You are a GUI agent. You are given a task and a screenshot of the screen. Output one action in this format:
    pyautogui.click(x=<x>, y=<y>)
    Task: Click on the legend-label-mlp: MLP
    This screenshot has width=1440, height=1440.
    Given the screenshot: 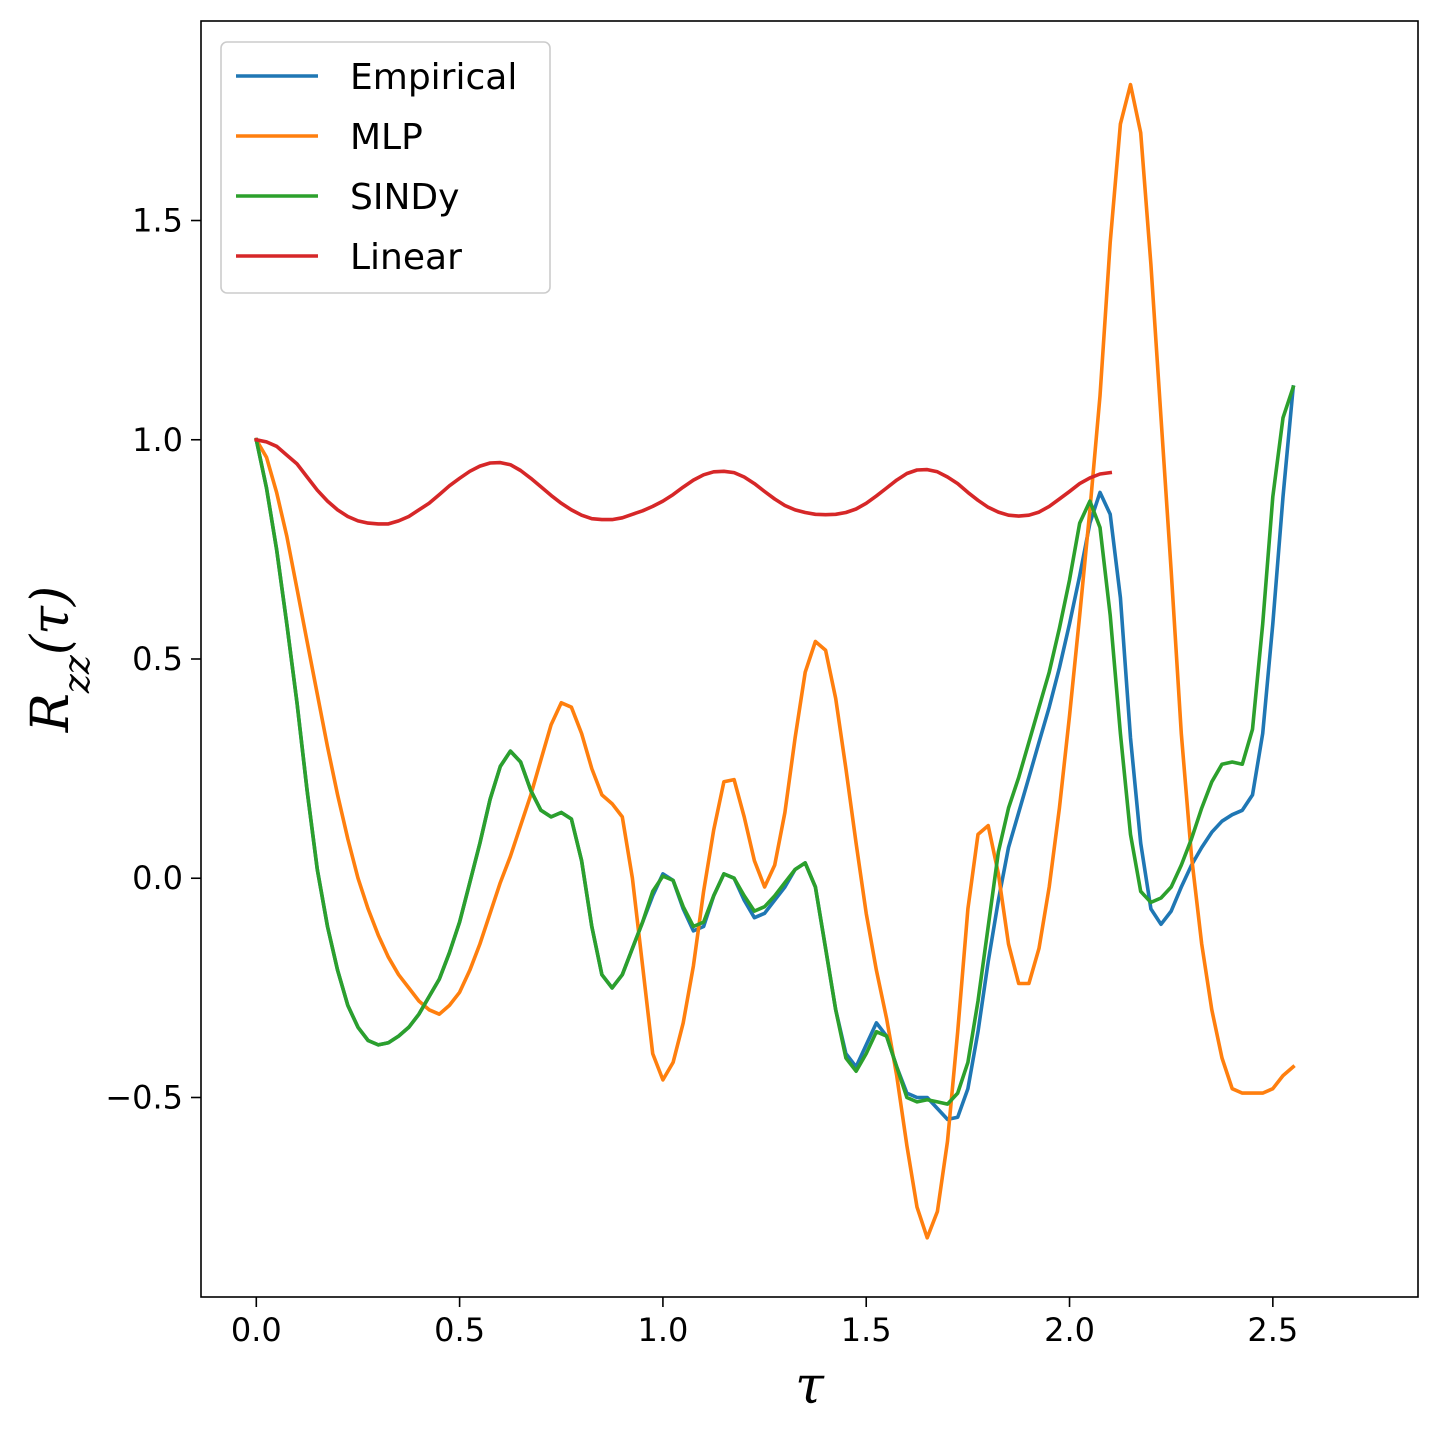 What is the action you would take?
    pyautogui.click(x=386, y=137)
    